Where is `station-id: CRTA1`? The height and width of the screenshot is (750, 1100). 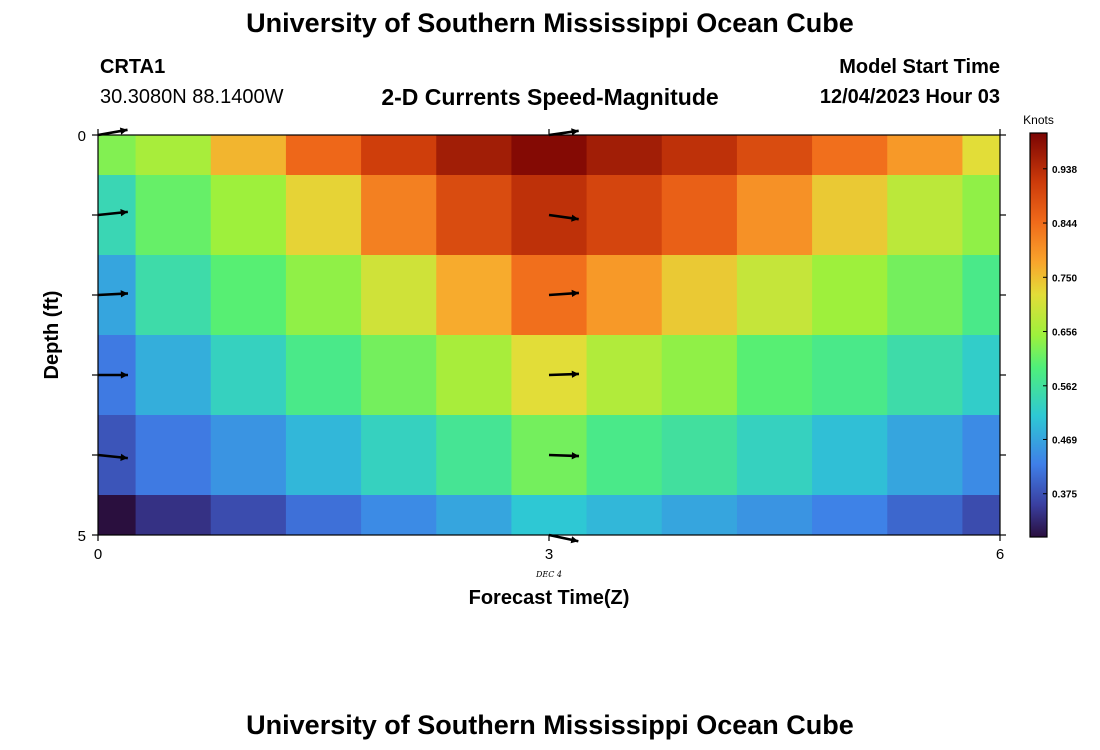 station-id: CRTA1 is located at coordinates (133, 67).